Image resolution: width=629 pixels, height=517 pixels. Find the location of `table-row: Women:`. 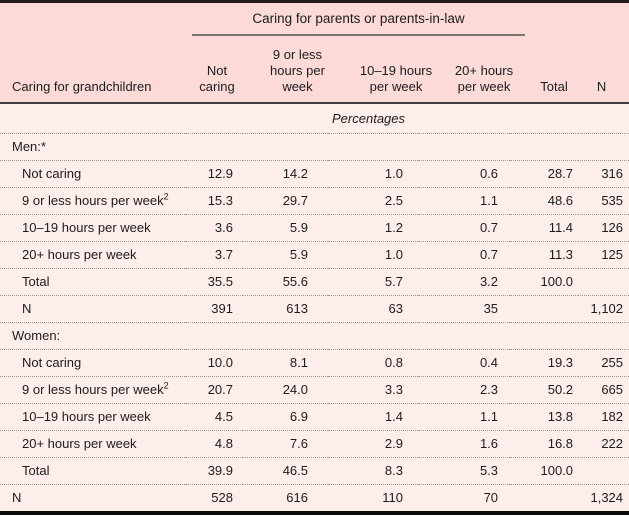

table-row: Women: is located at coordinates (314, 335).